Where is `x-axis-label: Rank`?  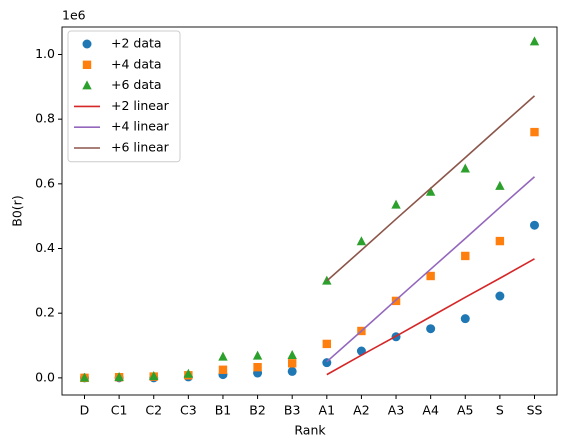 x-axis-label: Rank is located at coordinates (310, 430).